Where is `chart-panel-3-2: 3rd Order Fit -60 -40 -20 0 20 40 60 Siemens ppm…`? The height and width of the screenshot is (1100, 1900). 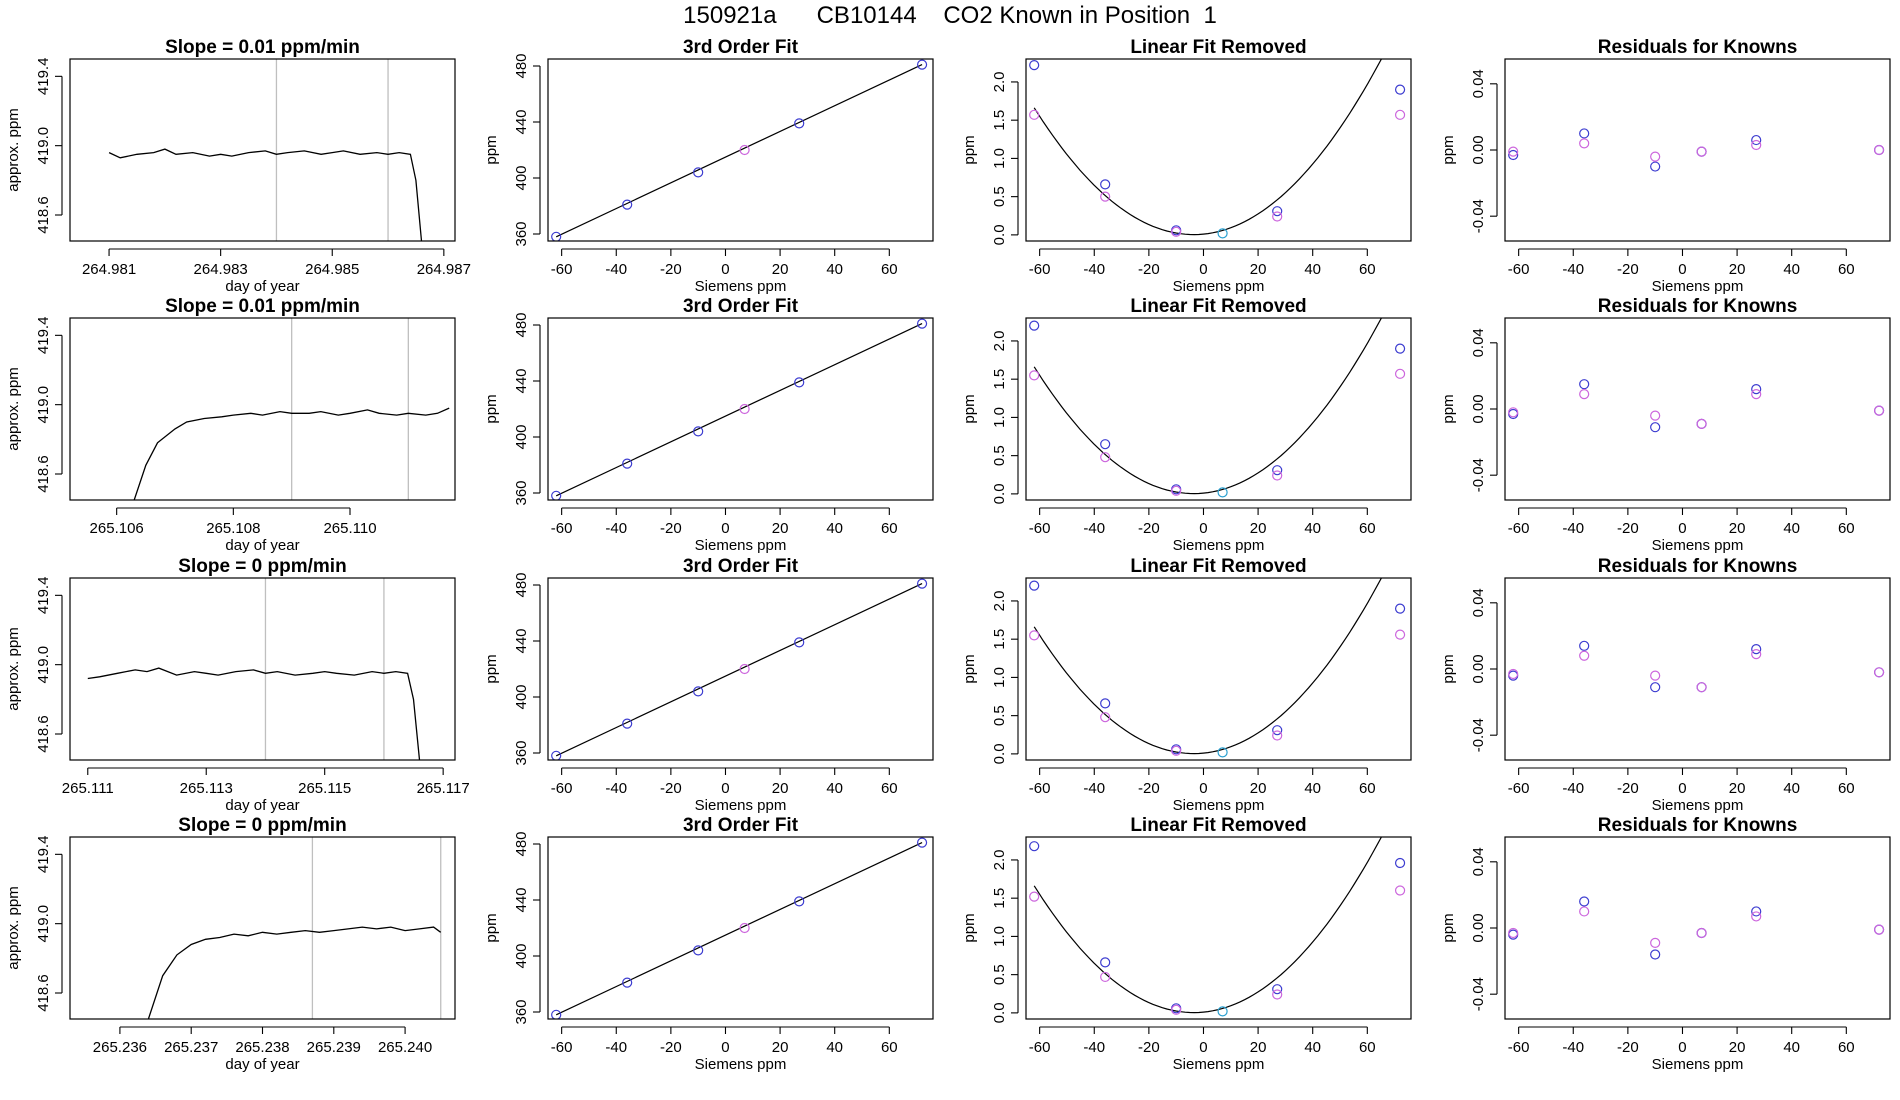 chart-panel-3-2: 3rd Order Fit -60 -40 -20 0 20 40 60 Siemens ppm… is located at coordinates (708, 685).